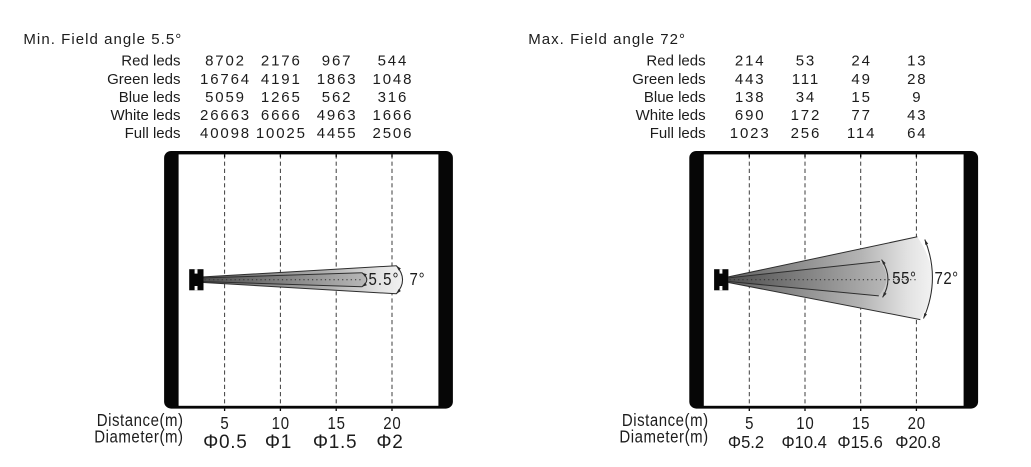  I want to click on svg-text: 967, so click(337, 61).